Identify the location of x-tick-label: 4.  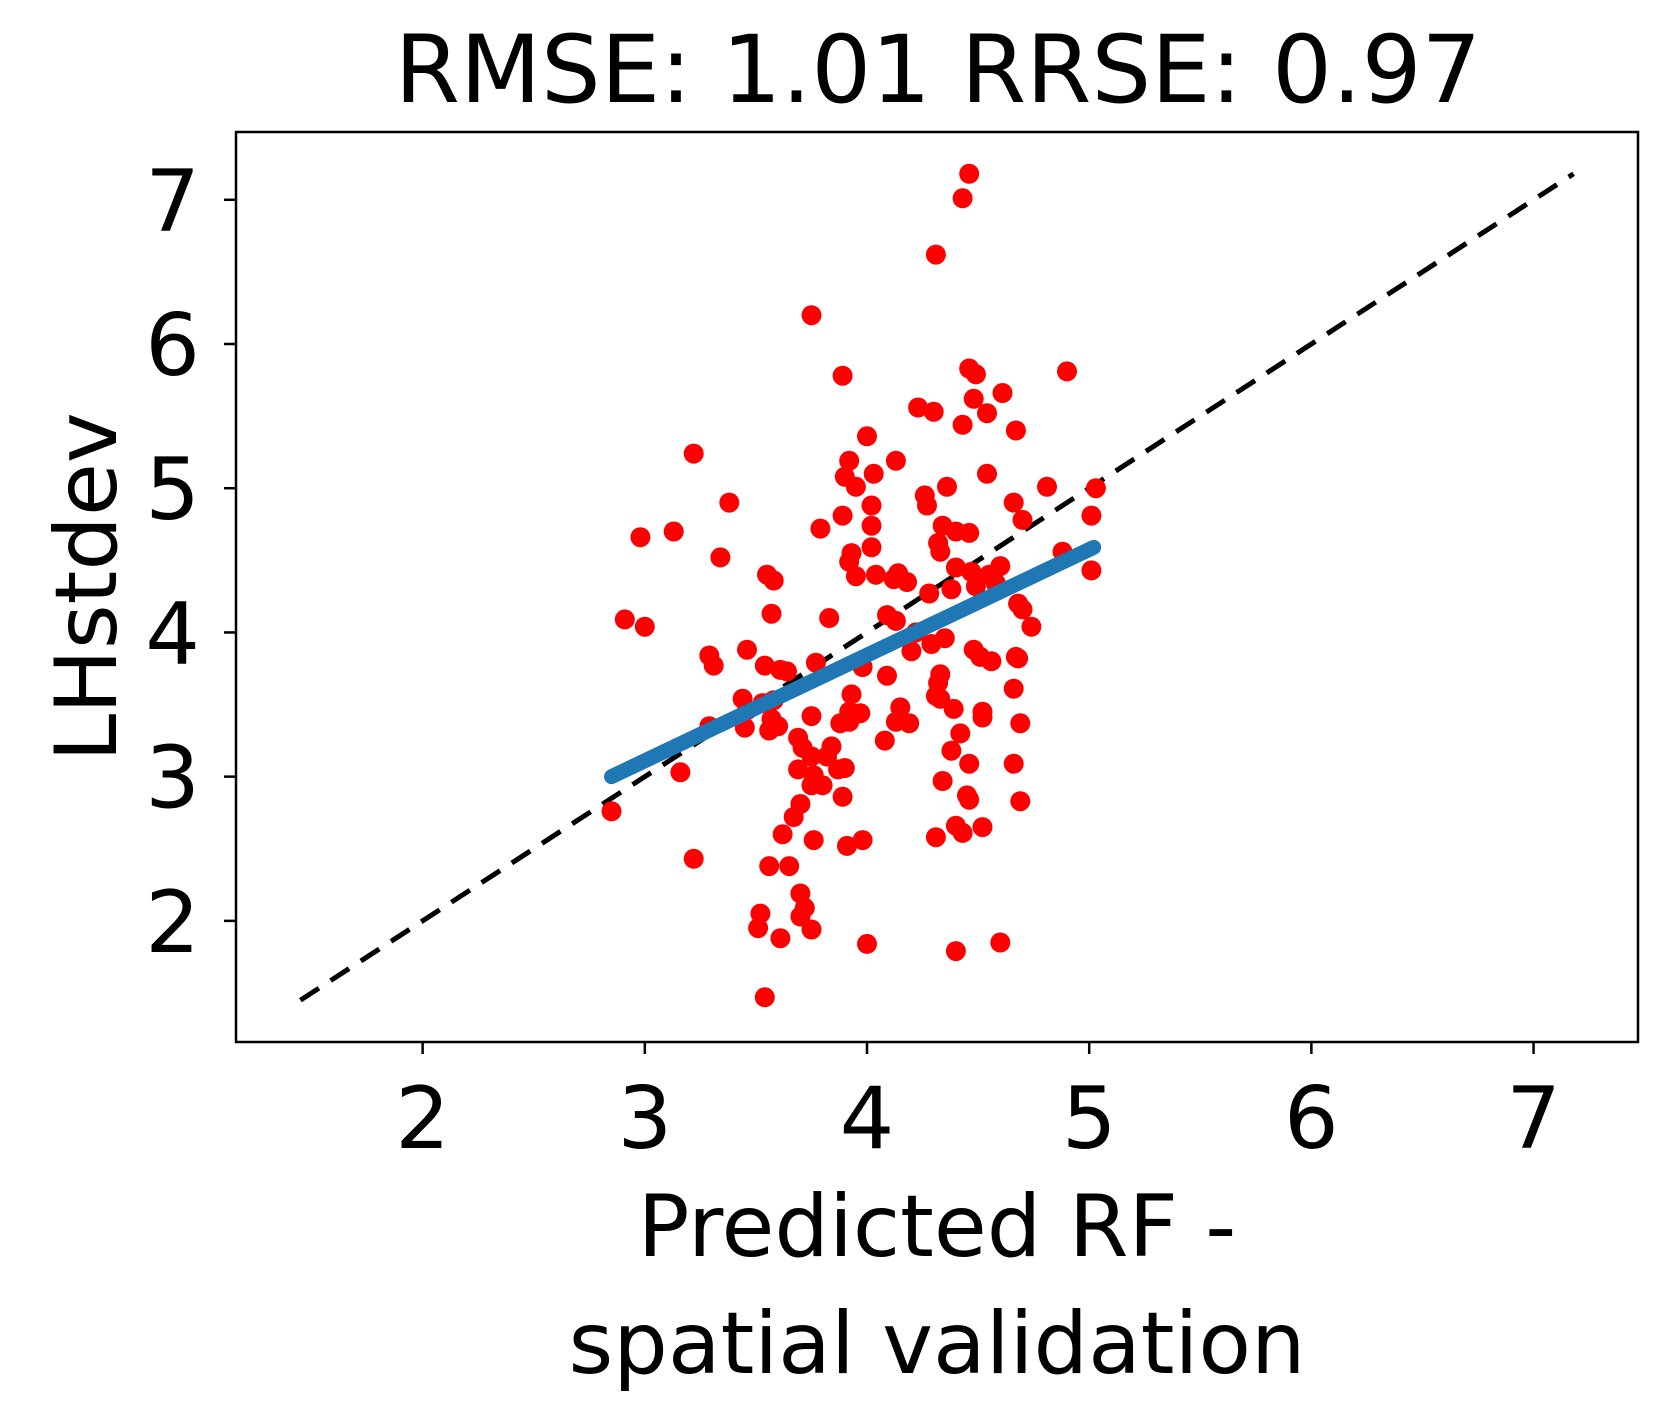
(867, 1119).